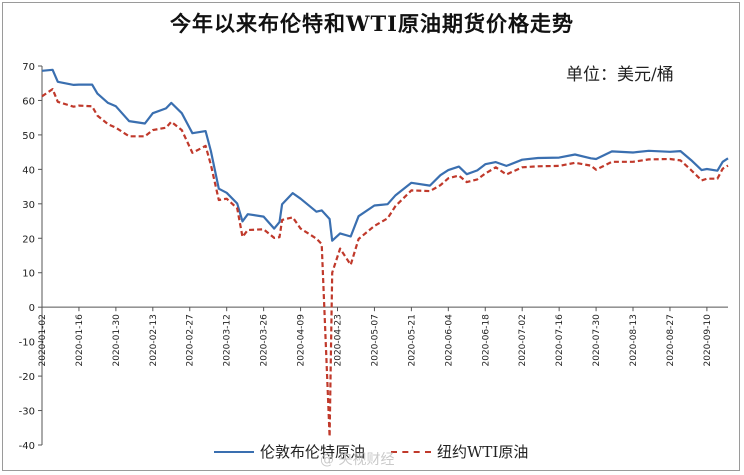  I want to click on unit-label: 单位：美元/桶, so click(620, 75).